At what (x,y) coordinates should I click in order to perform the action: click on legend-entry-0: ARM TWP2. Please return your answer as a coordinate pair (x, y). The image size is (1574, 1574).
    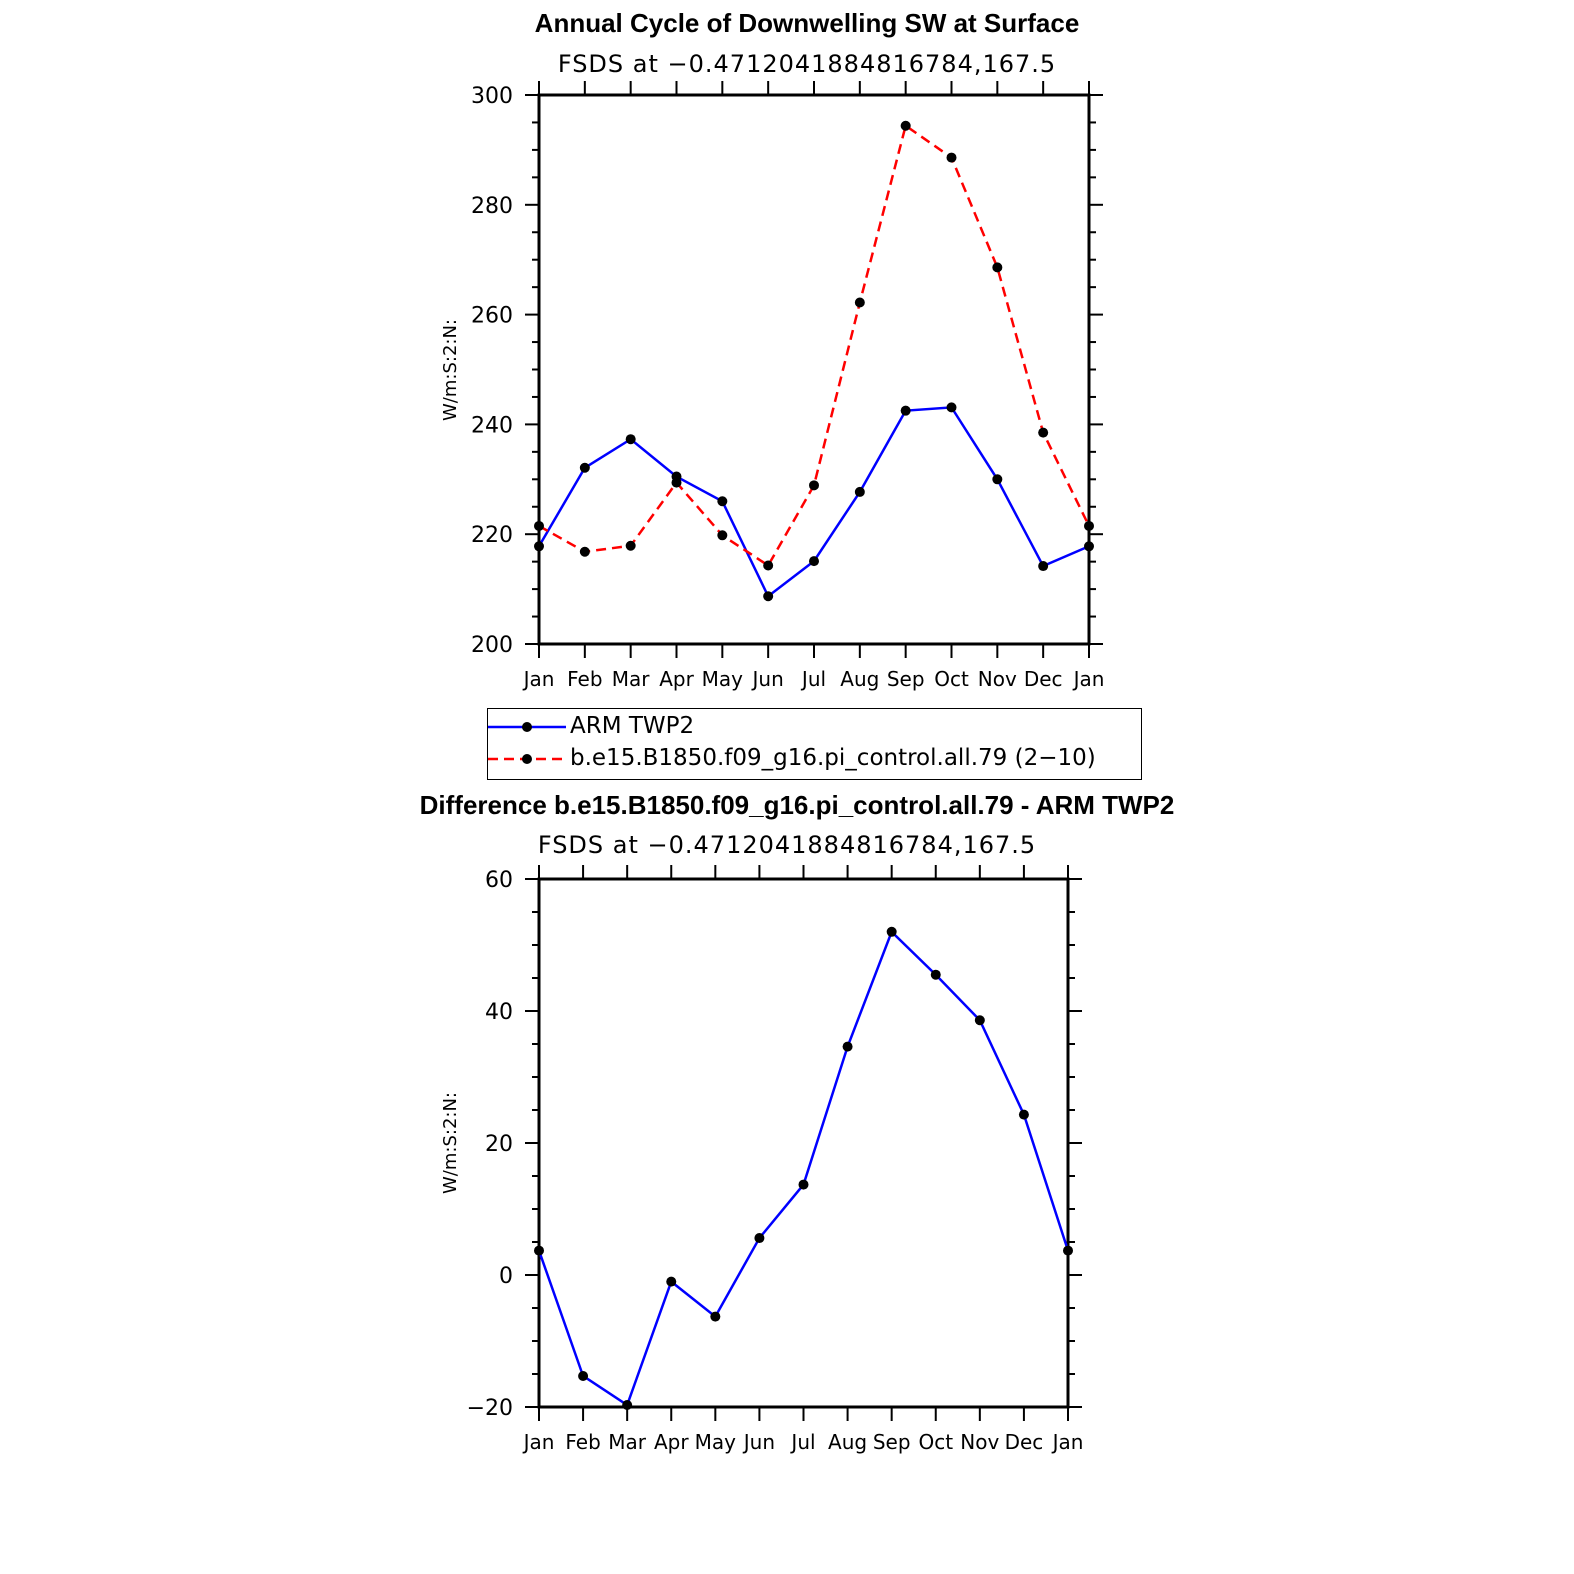
    Looking at the image, I should click on (814, 727).